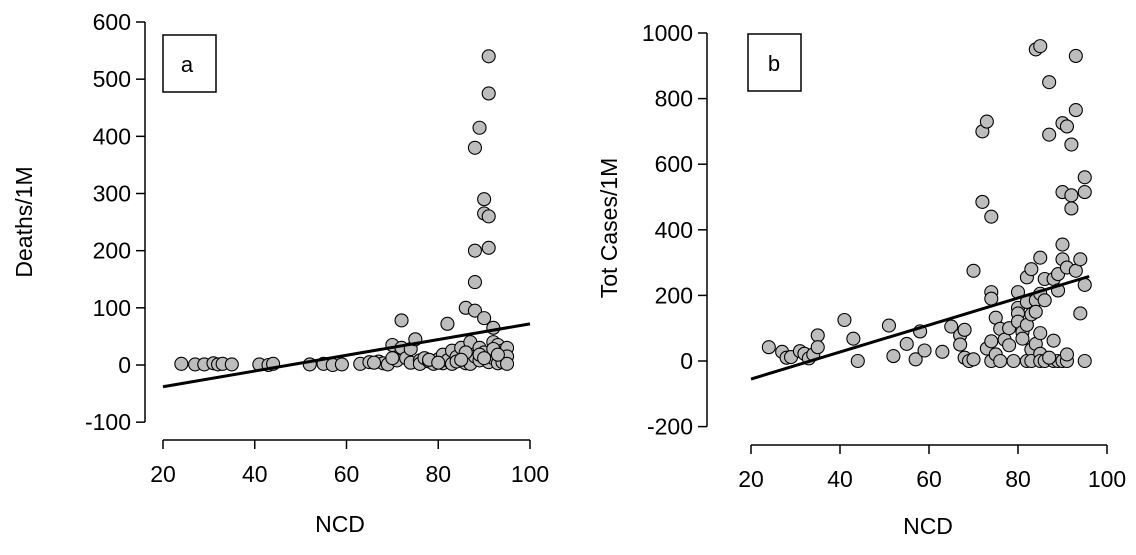 This screenshot has width=1136, height=555. I want to click on panel-a-y-tick-label: -100, so click(108, 422).